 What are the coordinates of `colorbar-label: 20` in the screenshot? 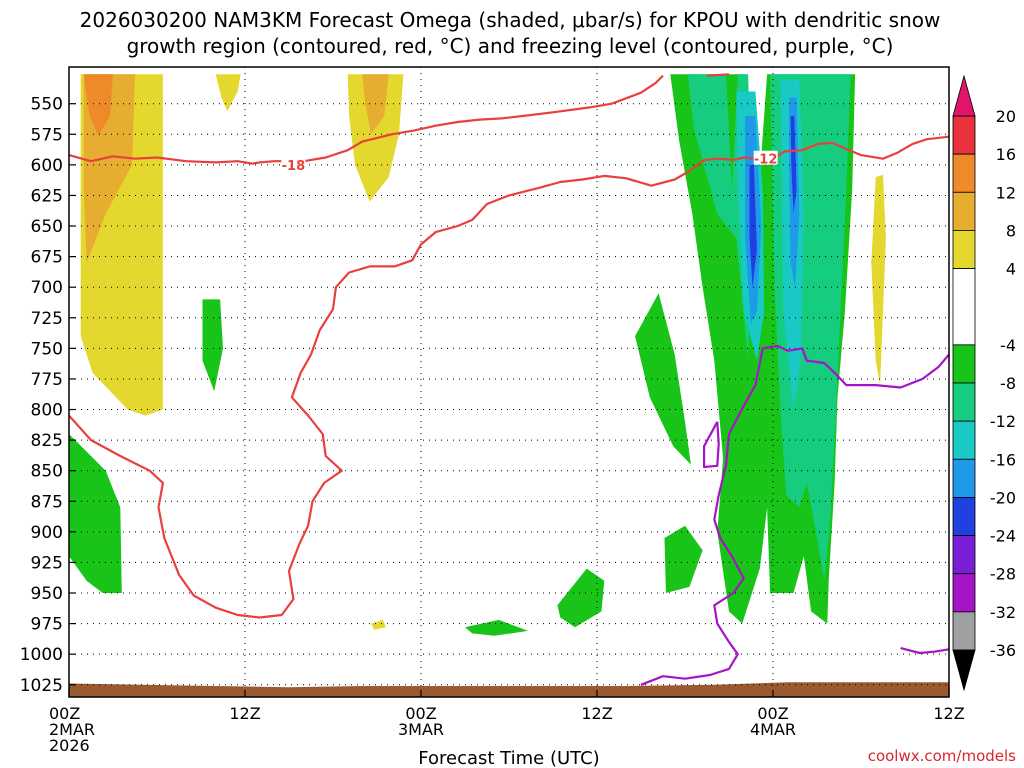 It's located at (1006, 116).